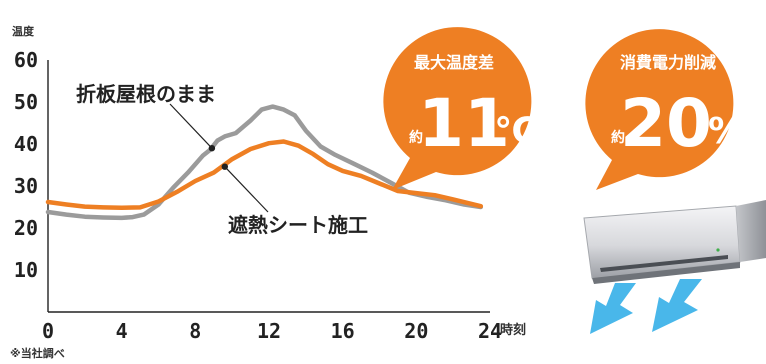 The height and width of the screenshot is (364, 766). Describe the element at coordinates (191, 126) in the screenshot. I see `annotation-leader-gray` at that location.